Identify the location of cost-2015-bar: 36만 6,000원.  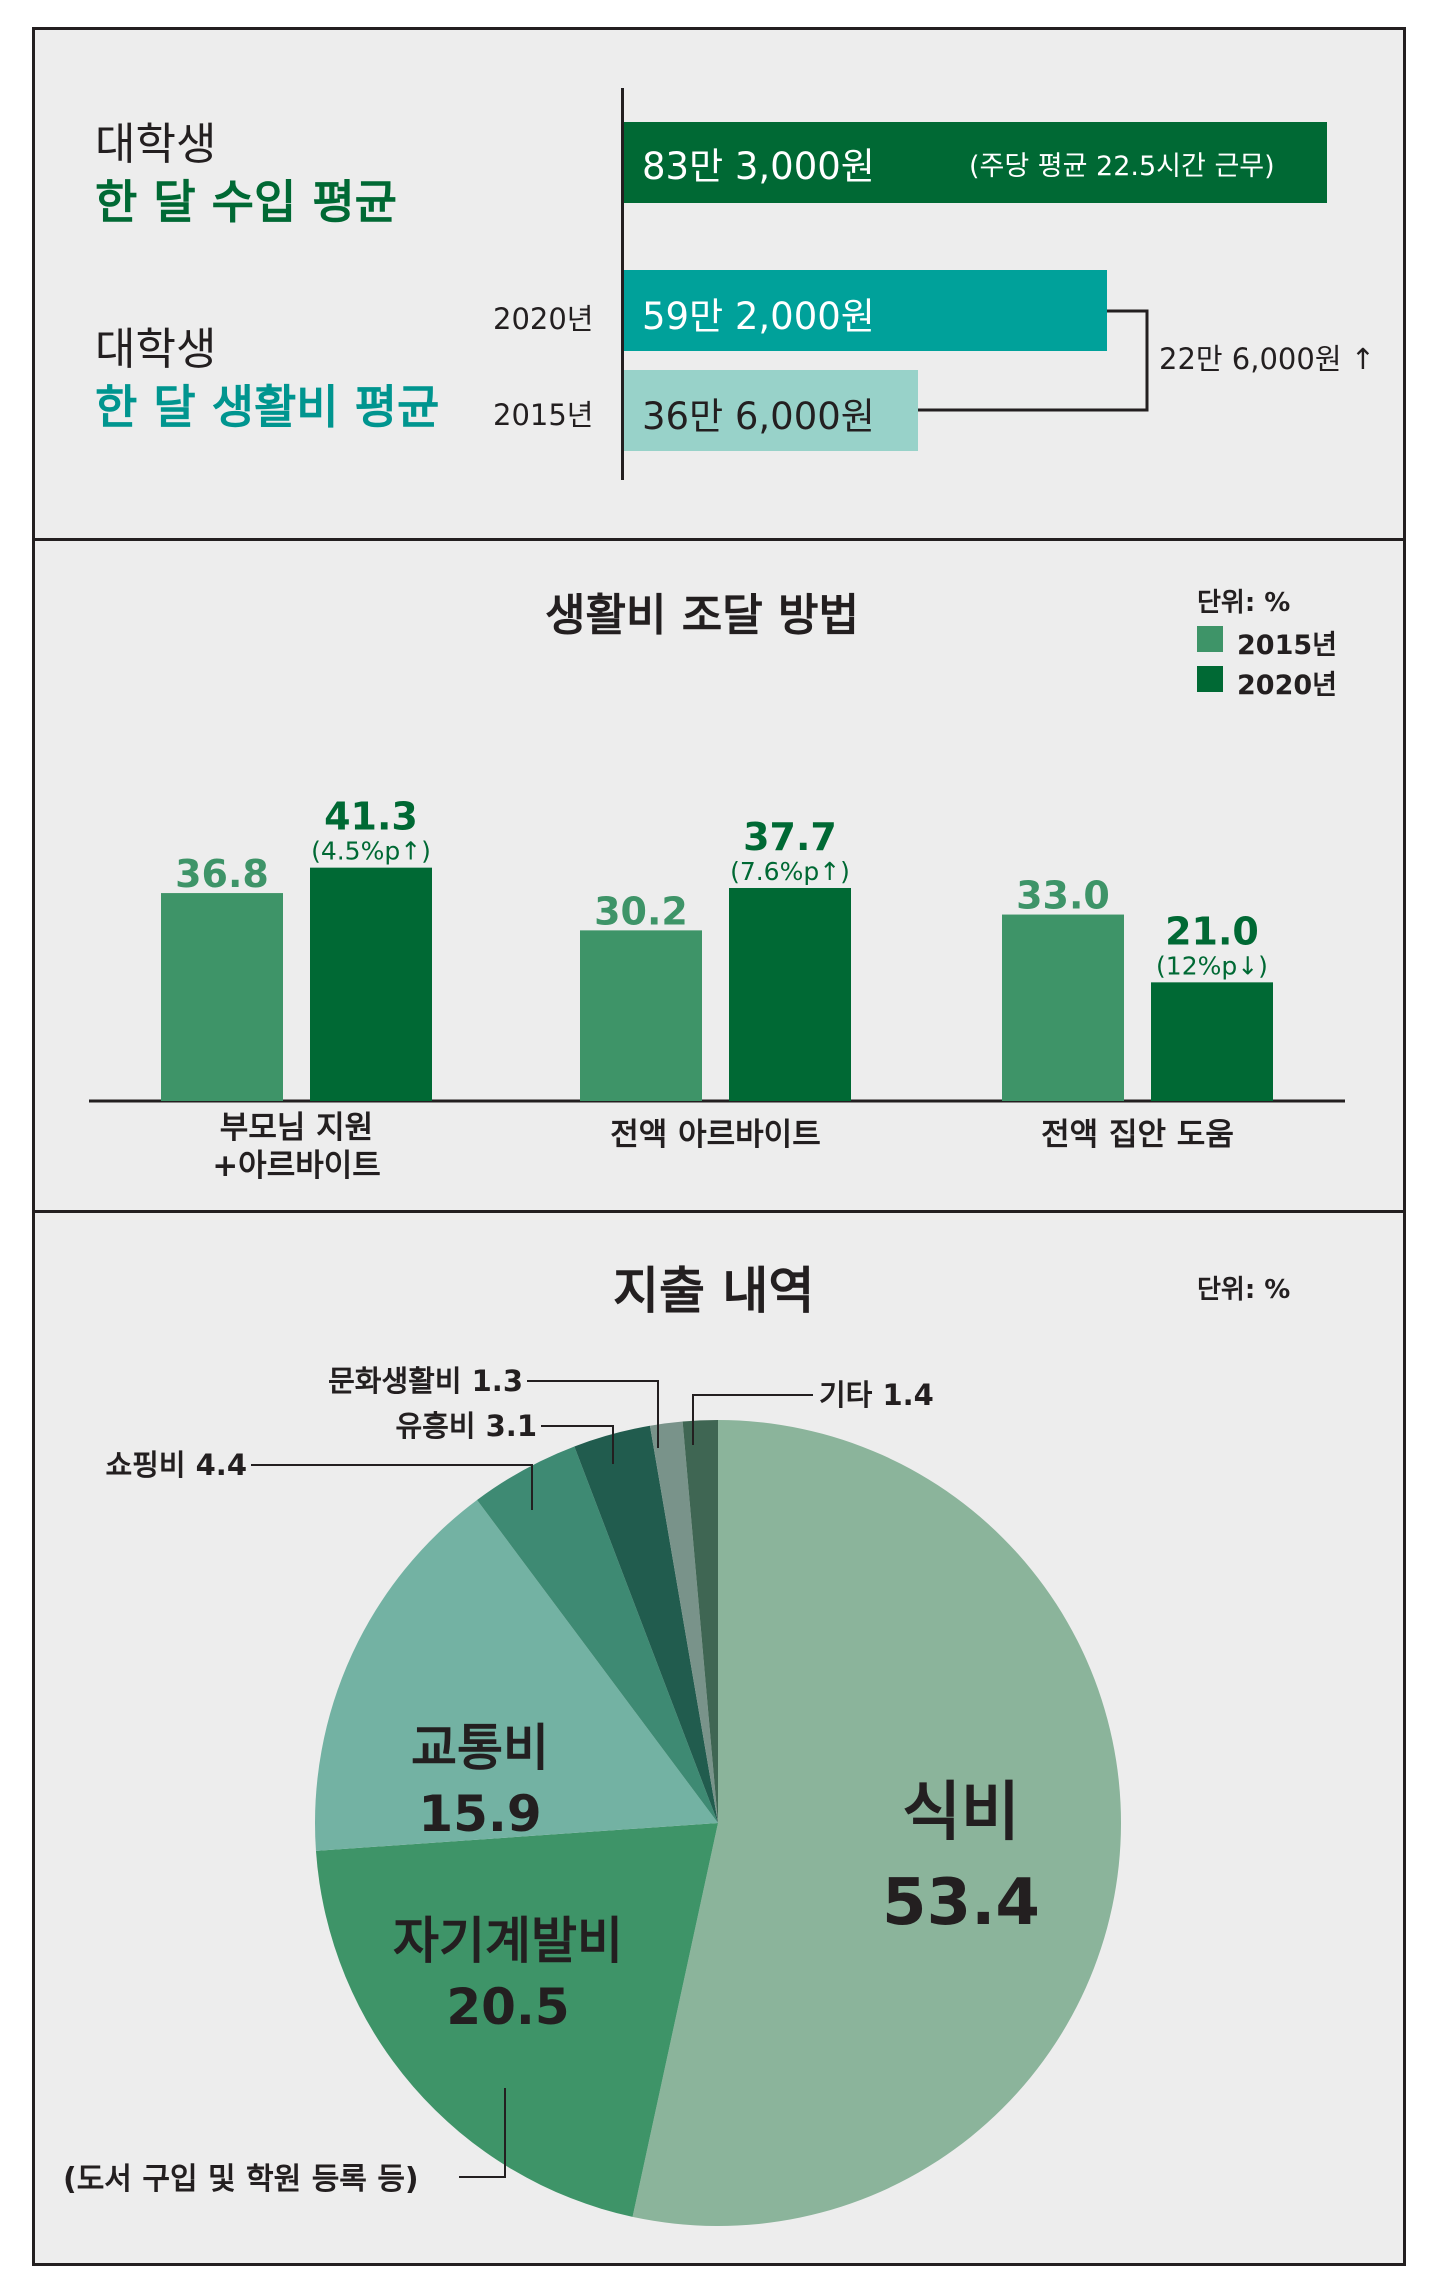
(771, 410).